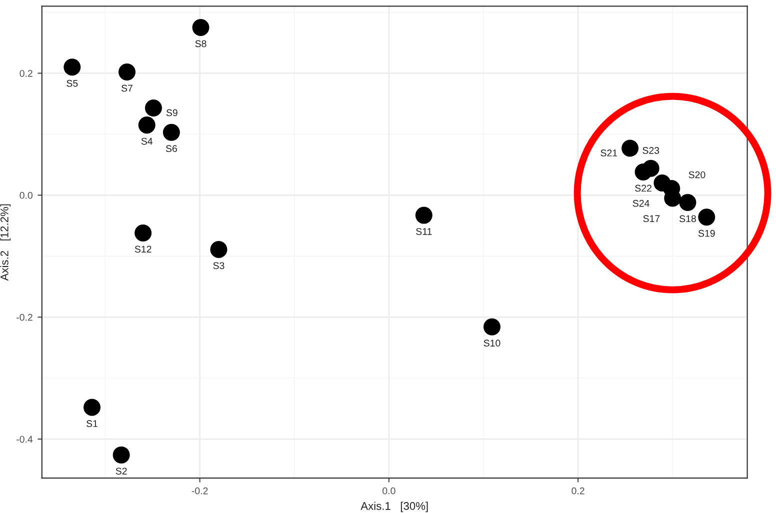 Image resolution: width=776 pixels, height=513 pixels. Describe the element at coordinates (127, 88) in the screenshot. I see `annotation: S7` at that location.